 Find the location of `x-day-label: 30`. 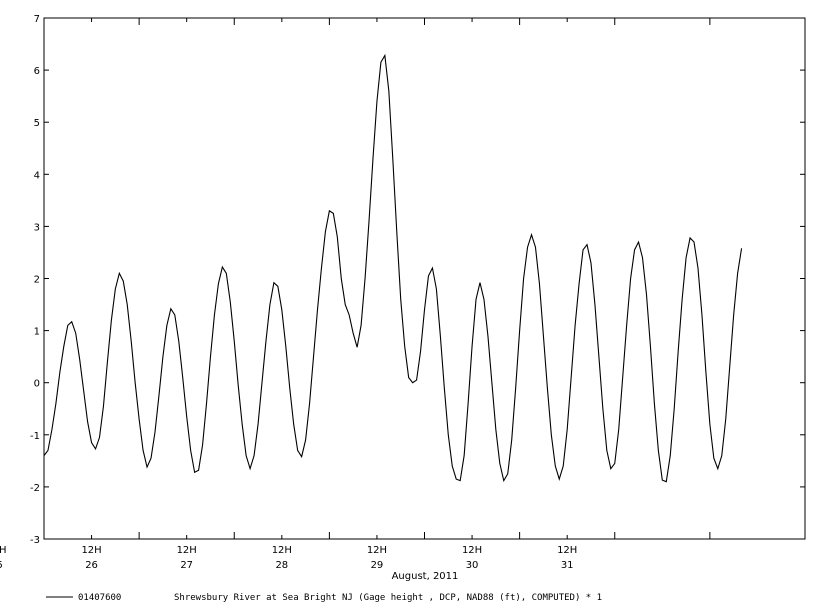

x-day-label: 30 is located at coordinates (472, 565).